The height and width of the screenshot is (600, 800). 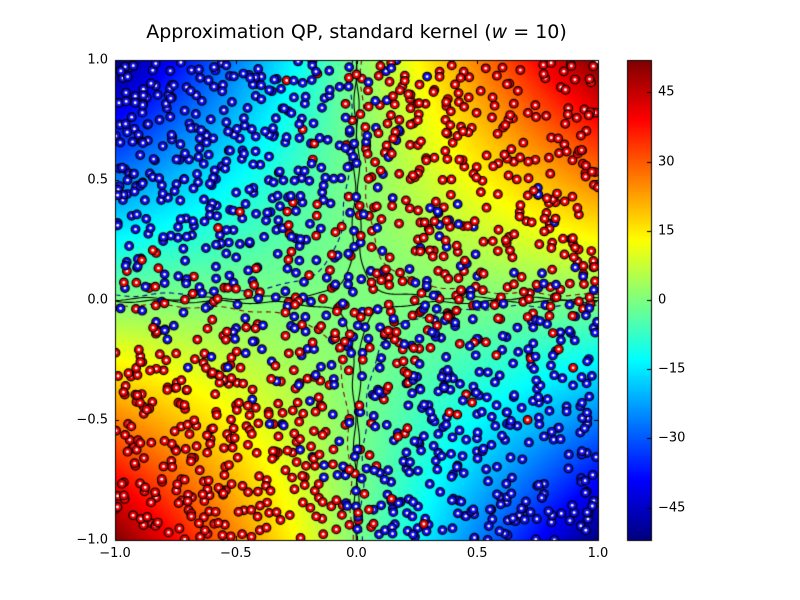 What do you see at coordinates (115, 553) in the screenshot?
I see `x-tick-label: −1.0` at bounding box center [115, 553].